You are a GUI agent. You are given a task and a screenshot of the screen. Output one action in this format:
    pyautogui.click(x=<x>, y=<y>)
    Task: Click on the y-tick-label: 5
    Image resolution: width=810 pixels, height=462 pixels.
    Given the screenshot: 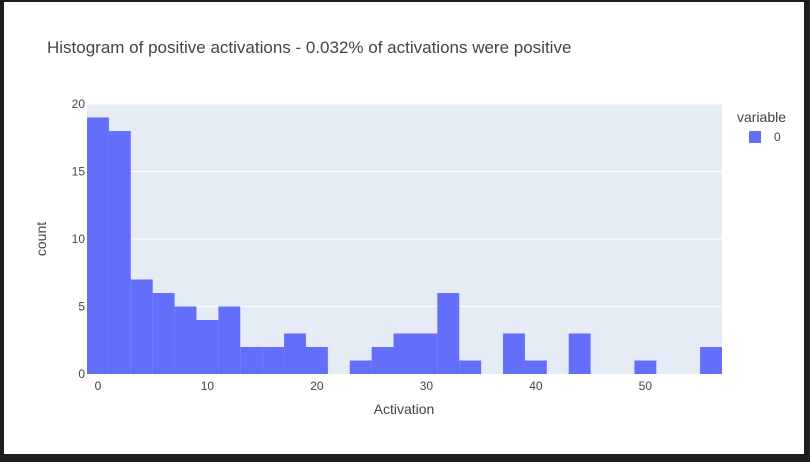 What is the action you would take?
    pyautogui.click(x=81, y=307)
    